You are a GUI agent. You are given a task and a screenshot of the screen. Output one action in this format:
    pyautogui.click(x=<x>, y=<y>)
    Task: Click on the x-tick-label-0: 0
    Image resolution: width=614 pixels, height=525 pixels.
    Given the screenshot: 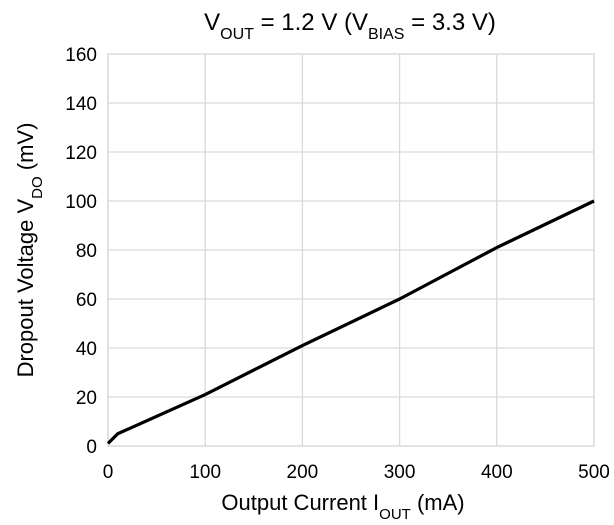 What is the action you would take?
    pyautogui.click(x=108, y=472)
    